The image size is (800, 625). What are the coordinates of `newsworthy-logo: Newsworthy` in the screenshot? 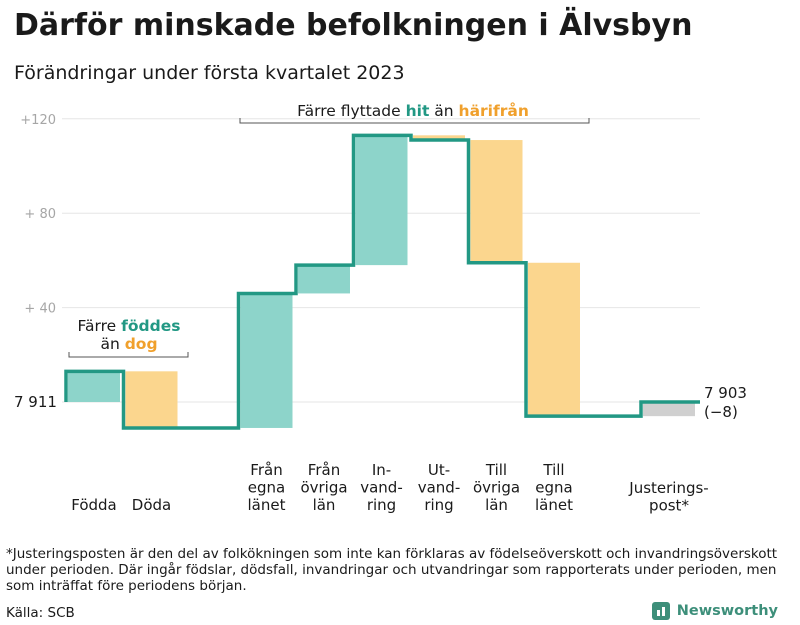 It's located at (714, 611).